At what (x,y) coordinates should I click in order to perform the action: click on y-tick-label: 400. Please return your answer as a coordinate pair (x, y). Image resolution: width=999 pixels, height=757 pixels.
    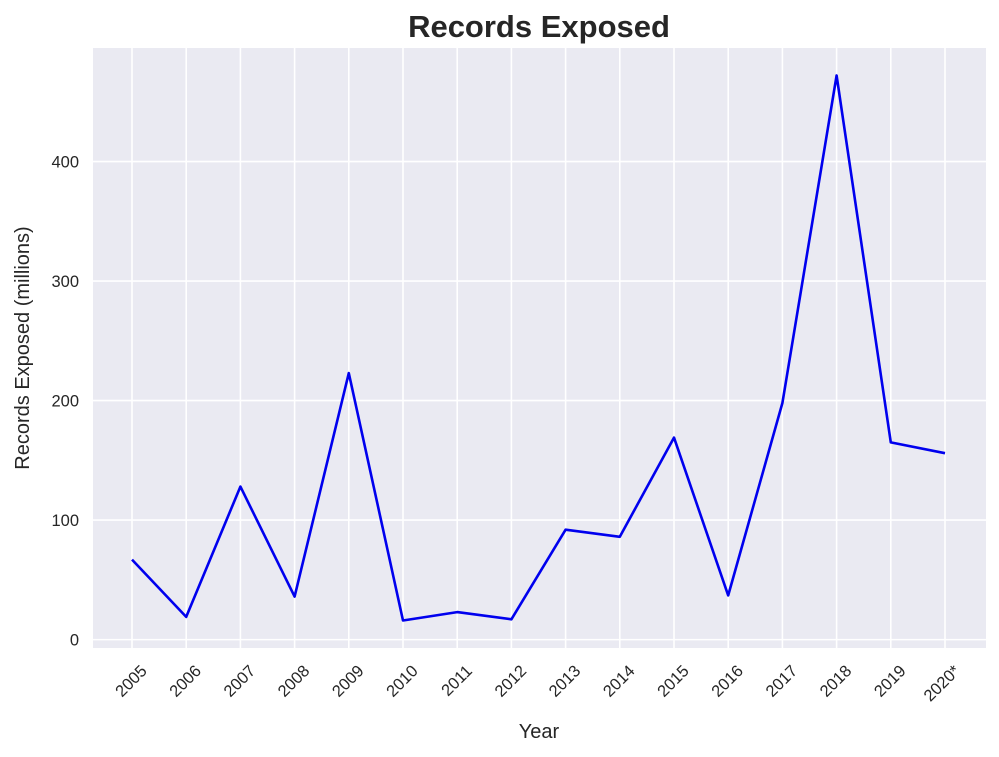
    Looking at the image, I should click on (65, 163).